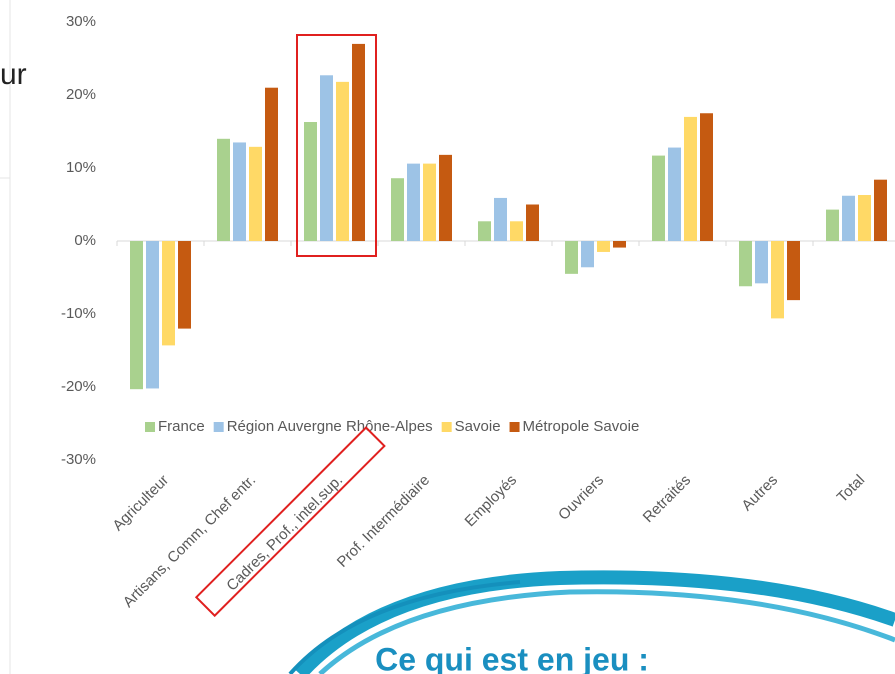 This screenshot has height=674, width=895. I want to click on x-tick-label: Total, so click(851, 489).